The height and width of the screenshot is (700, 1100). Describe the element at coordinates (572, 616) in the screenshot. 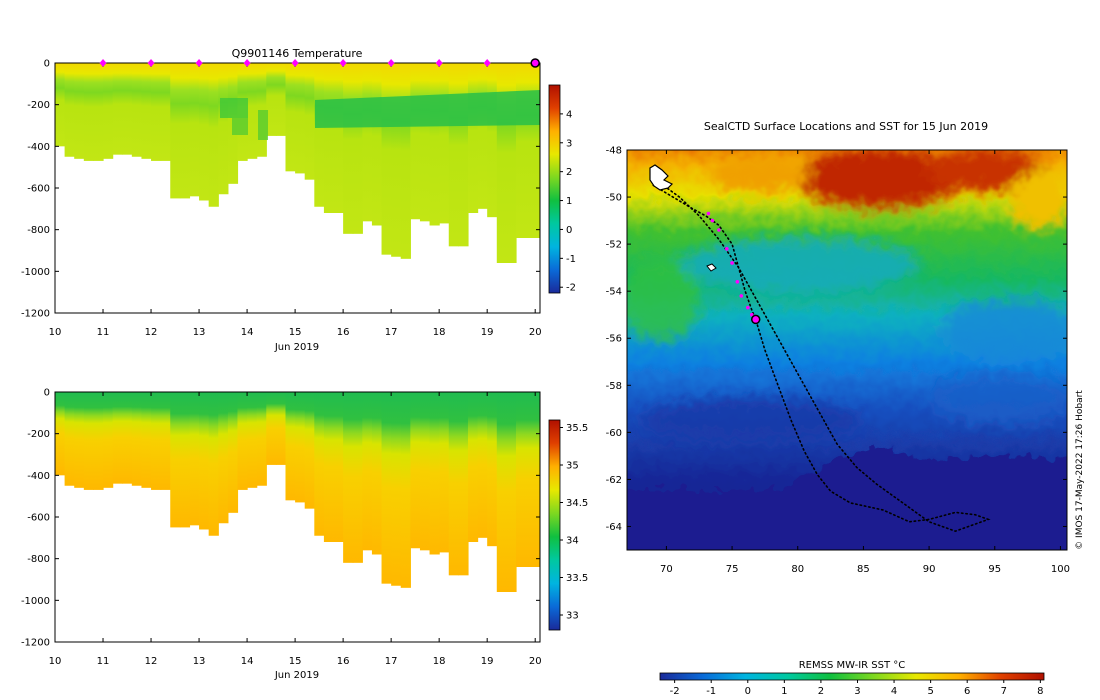

I see `colorbar-tick-label: 33` at that location.